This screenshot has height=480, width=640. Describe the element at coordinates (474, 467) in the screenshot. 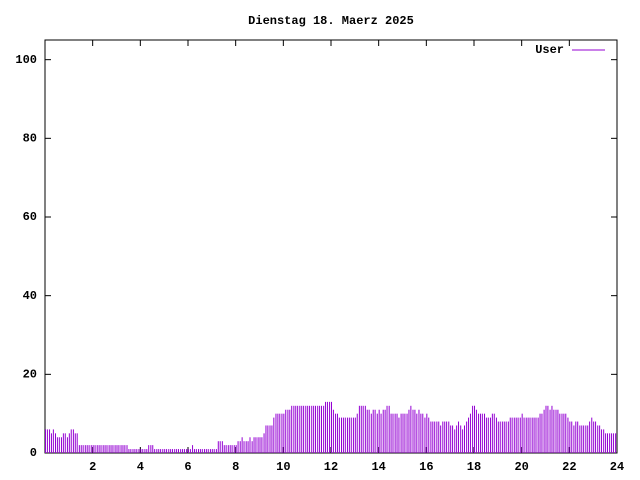

I see `x-tick-label: 18` at that location.